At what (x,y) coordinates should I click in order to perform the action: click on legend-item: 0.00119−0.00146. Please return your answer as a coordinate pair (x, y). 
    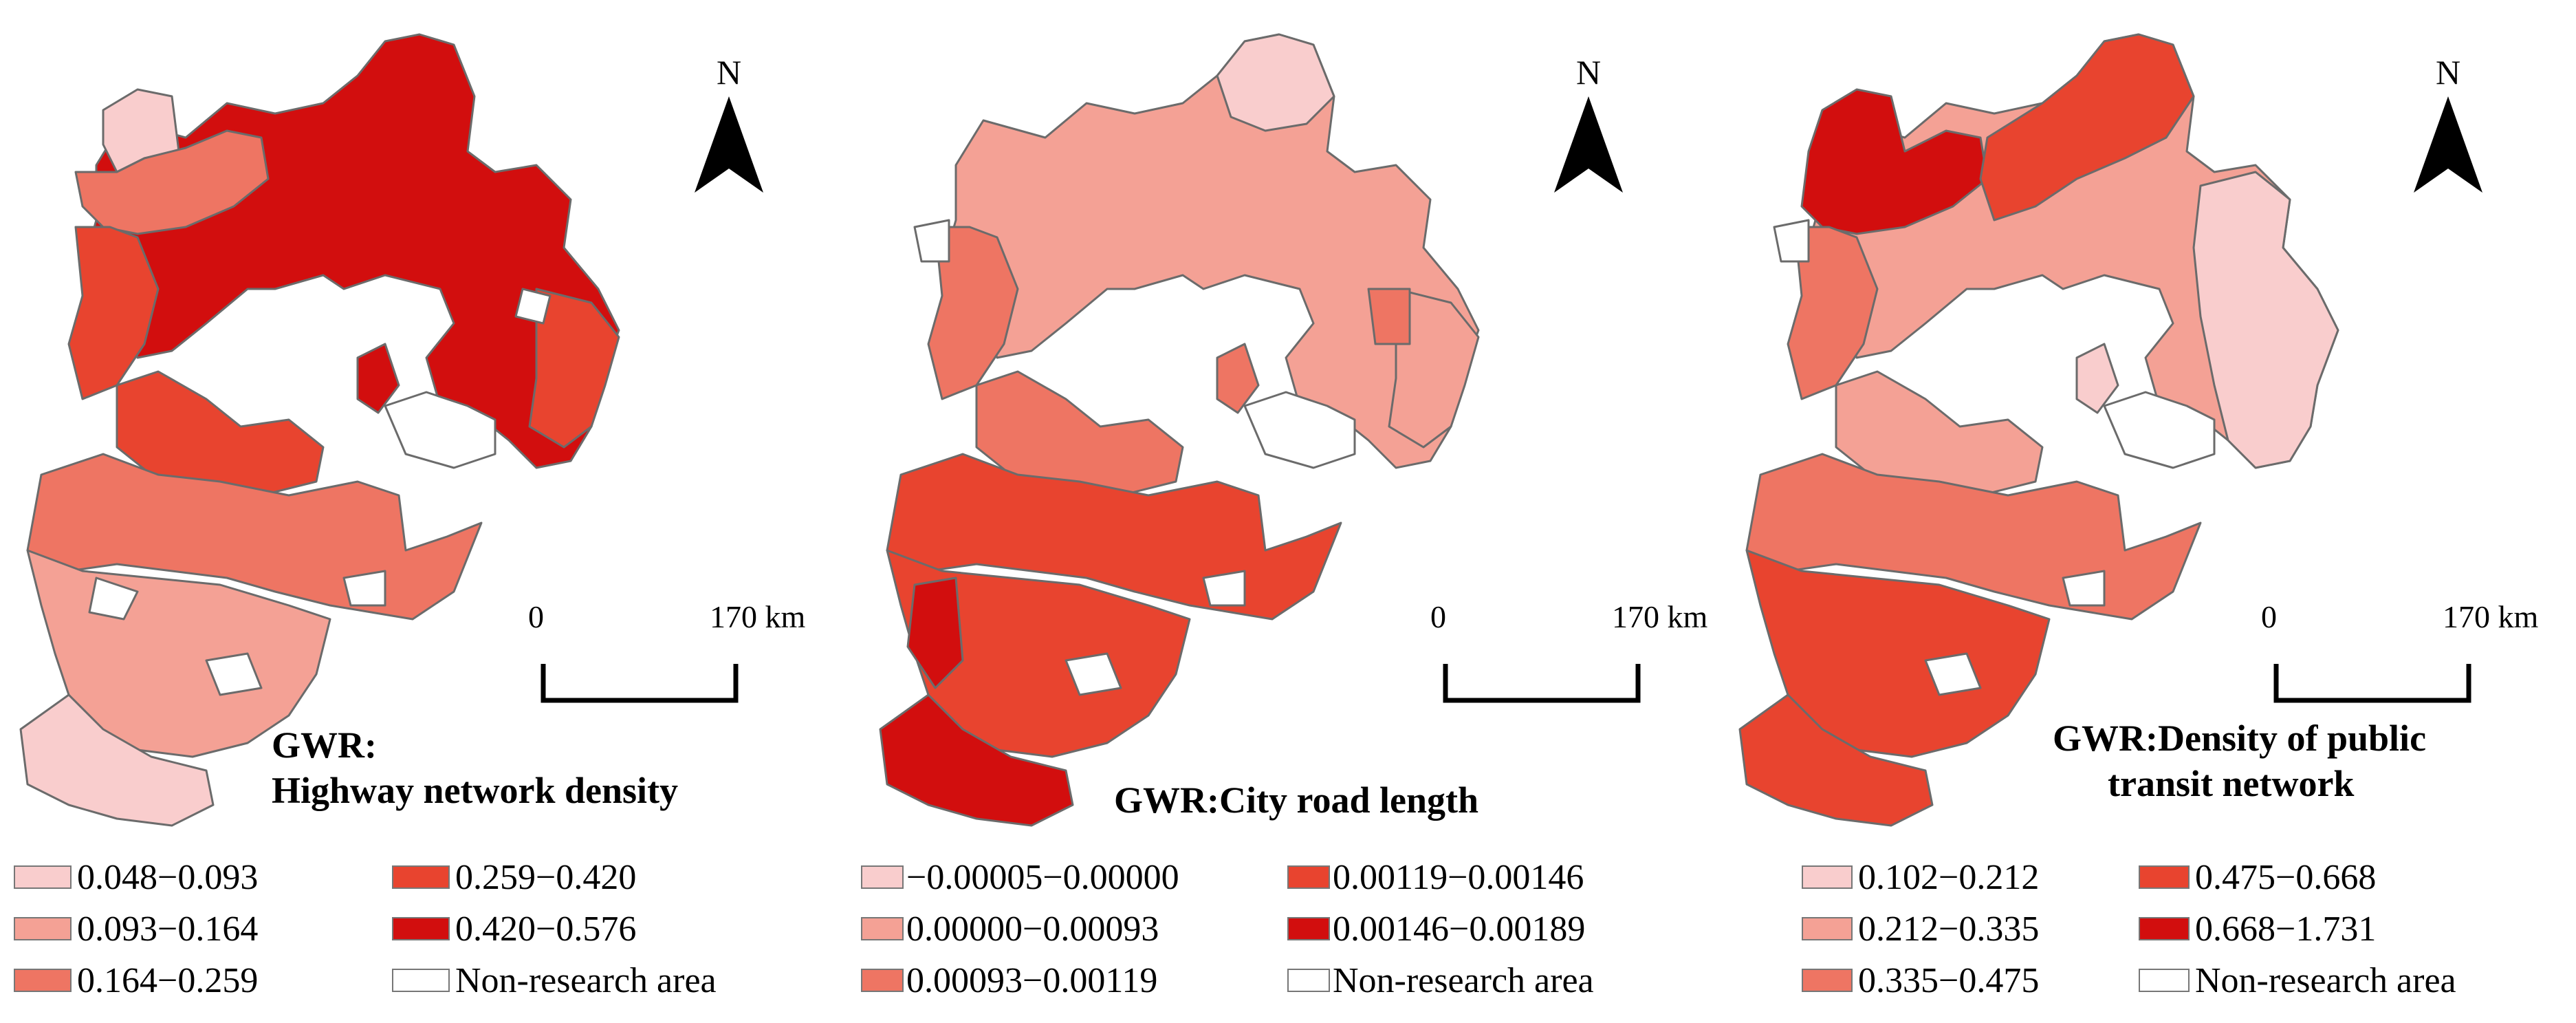
    Looking at the image, I should click on (1436, 877).